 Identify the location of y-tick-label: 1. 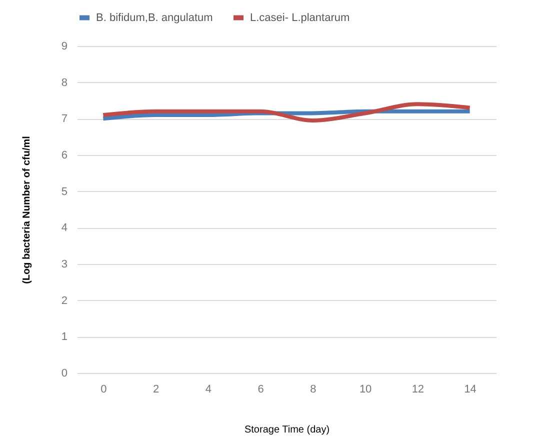
(64, 337).